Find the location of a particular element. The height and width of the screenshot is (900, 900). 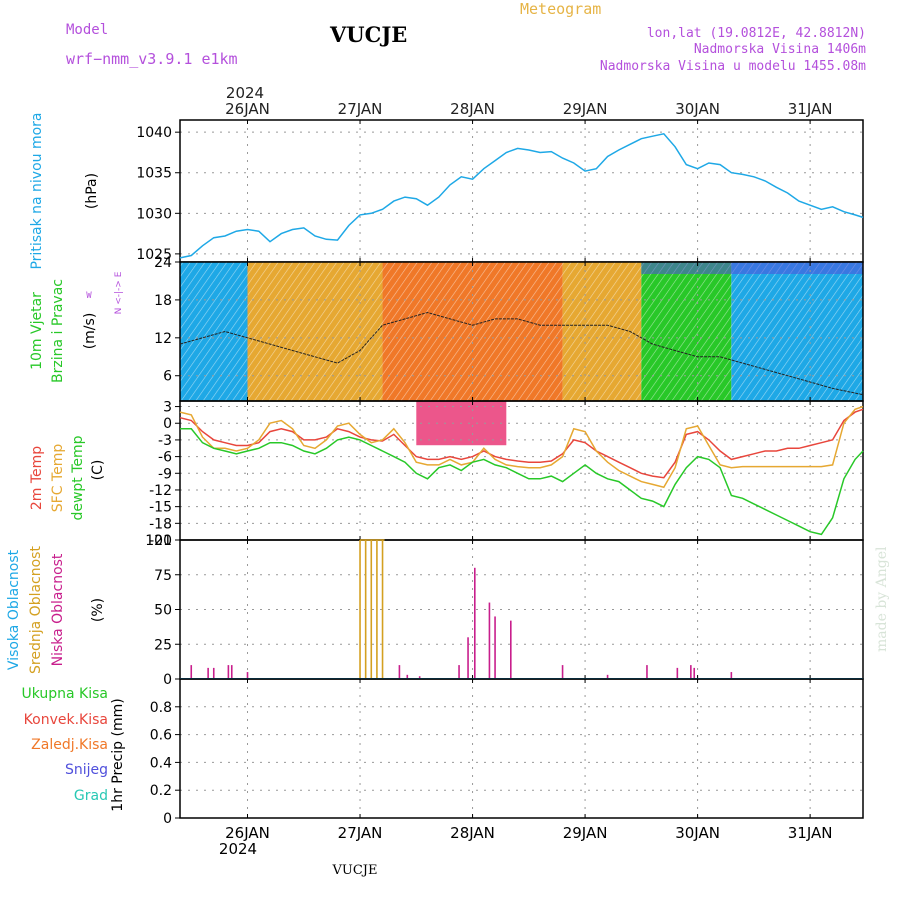

y-tick-label: 24 is located at coordinates (163, 263).